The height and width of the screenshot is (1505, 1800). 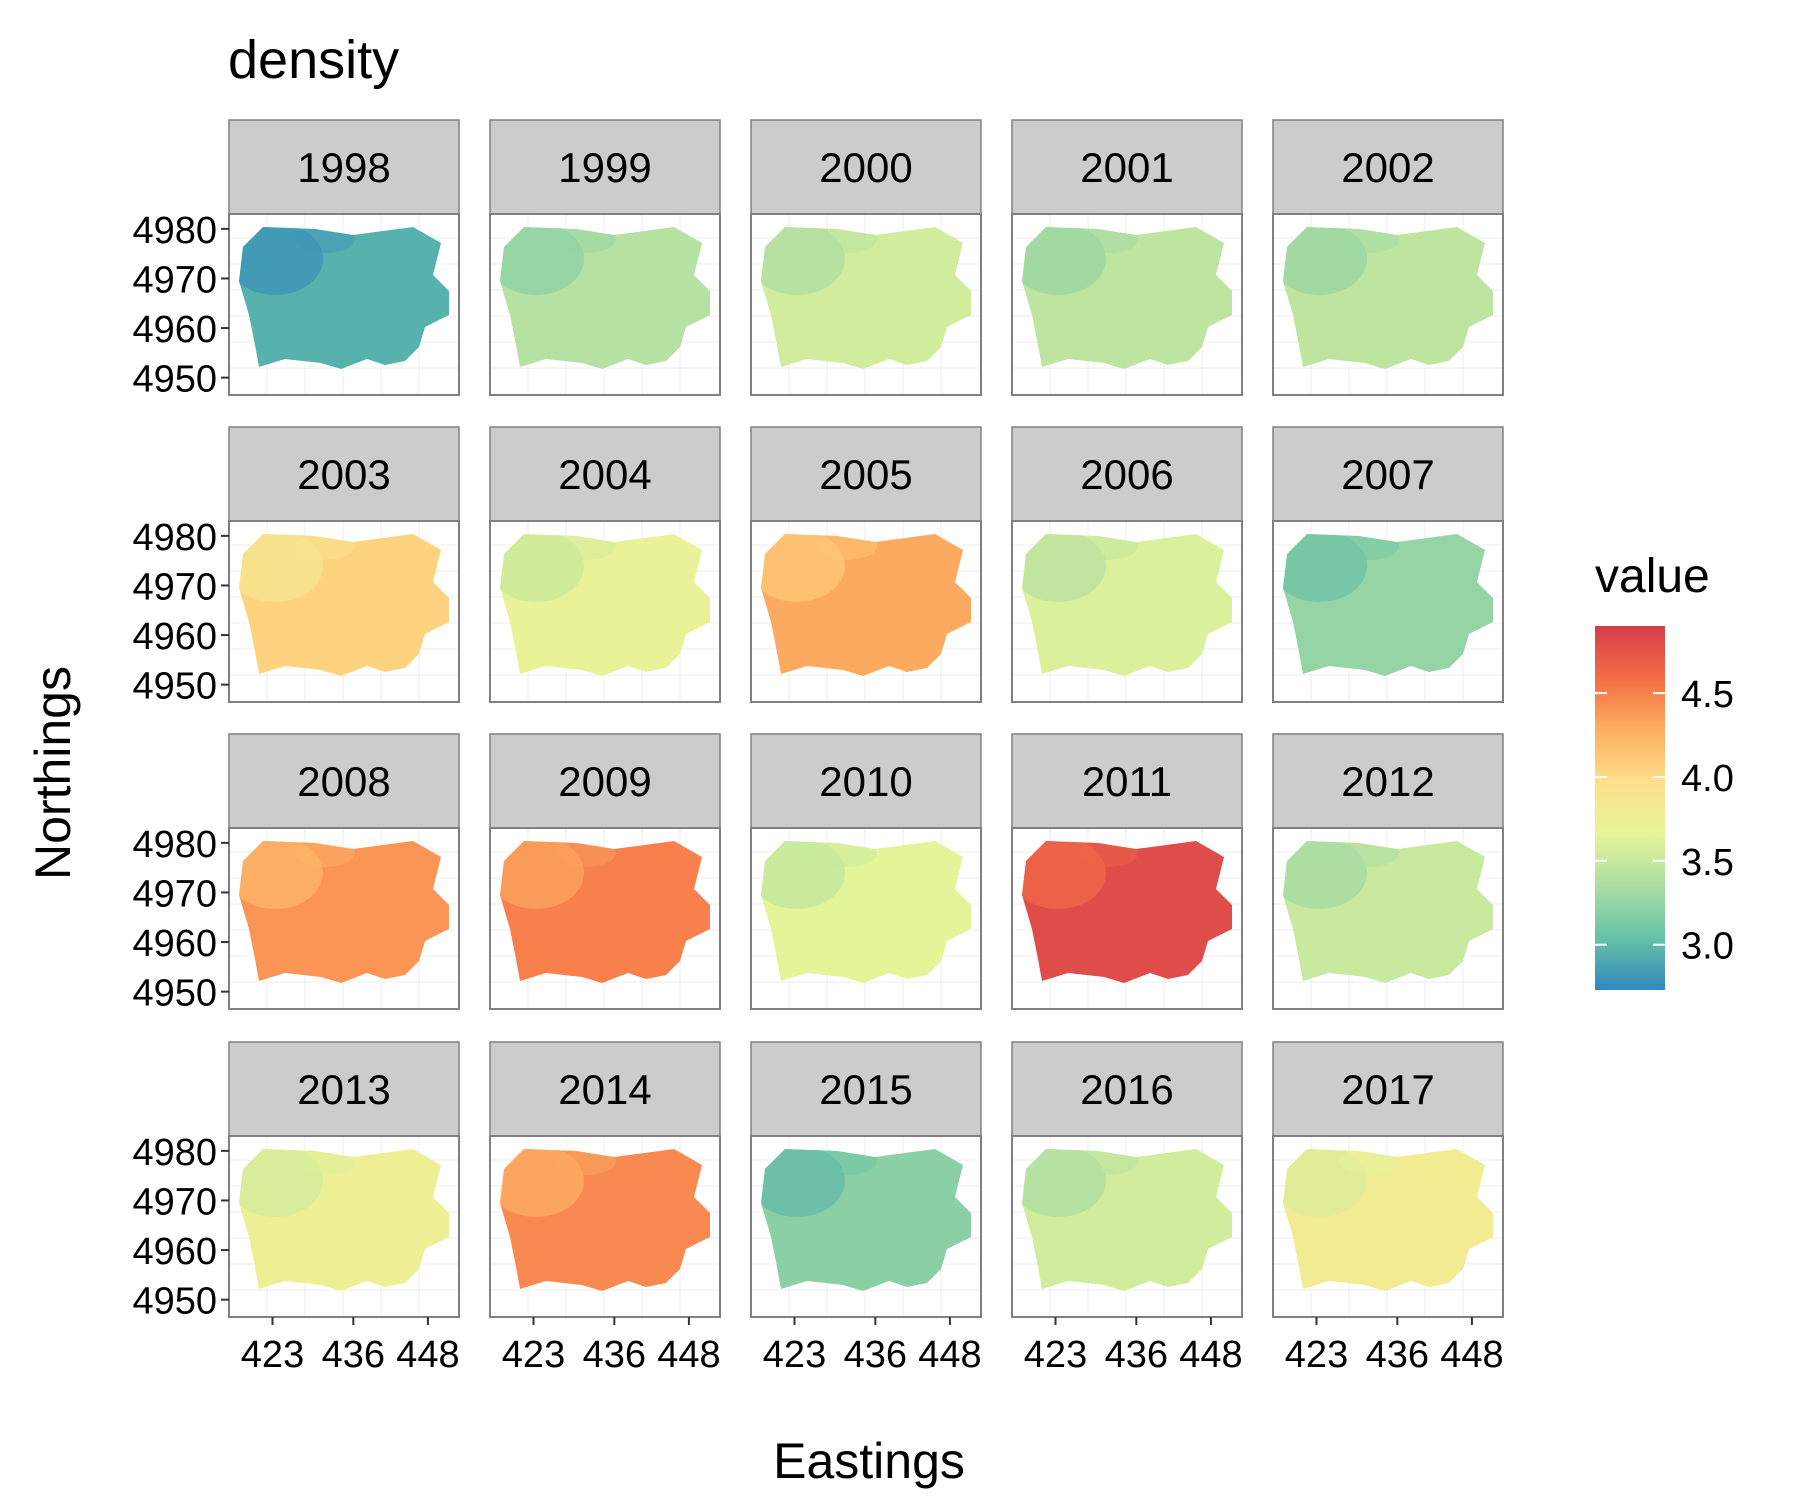 What do you see at coordinates (1387, 167) in the screenshot?
I see `facet-label: 2002` at bounding box center [1387, 167].